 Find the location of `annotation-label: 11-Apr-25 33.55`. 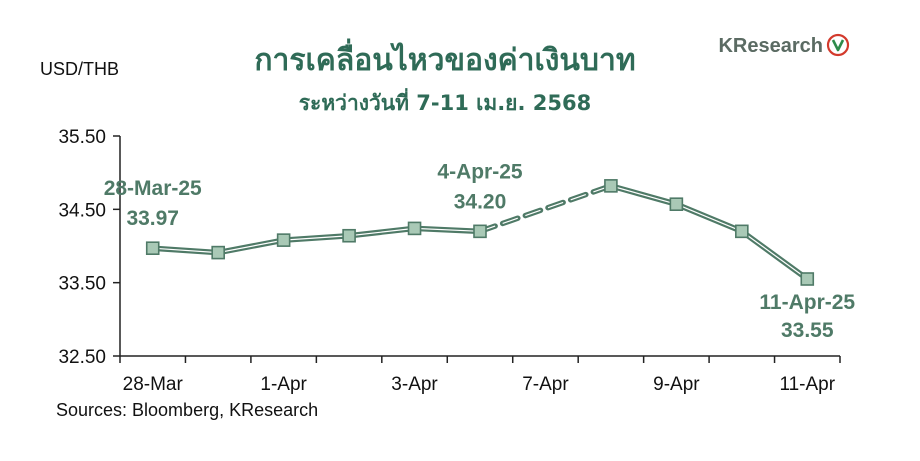

annotation-label: 11-Apr-25 33.55 is located at coordinates (807, 316).